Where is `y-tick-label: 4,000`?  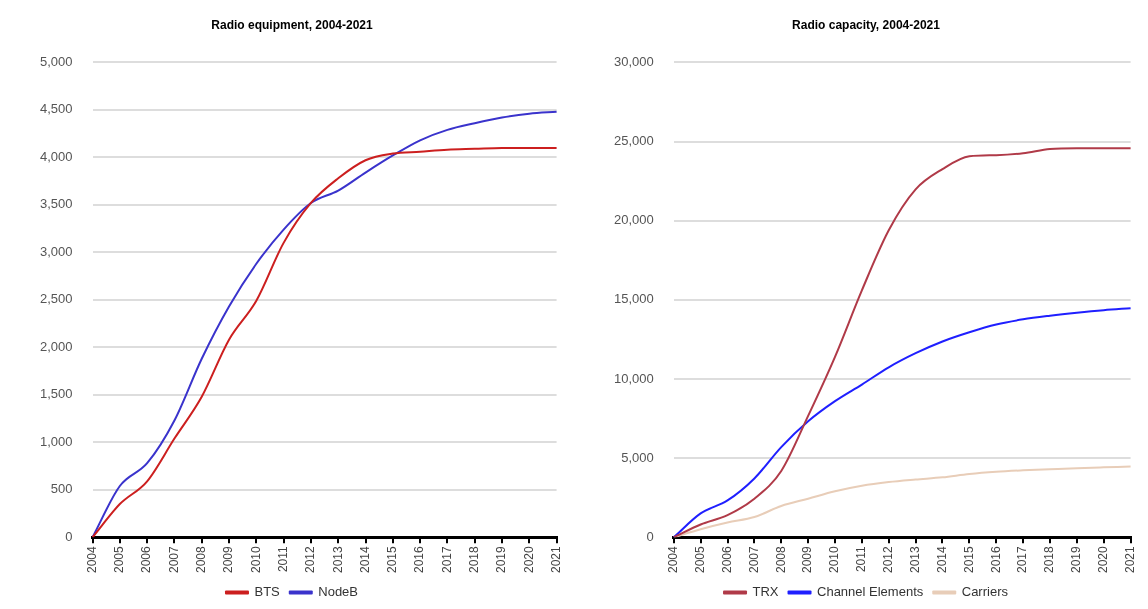
y-tick-label: 4,000 is located at coordinates (56, 156).